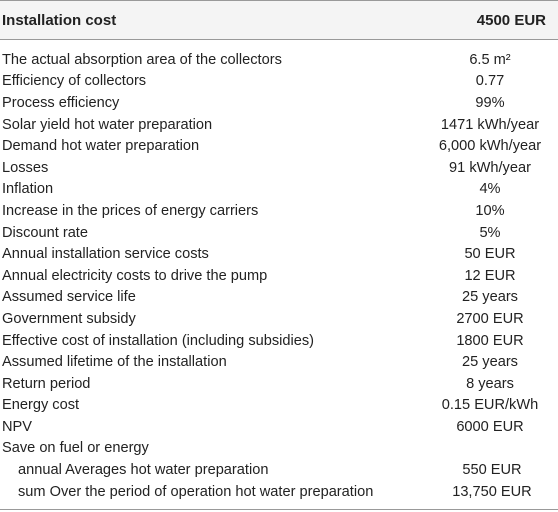  I want to click on row-label: Annual installation service costs, so click(105, 254).